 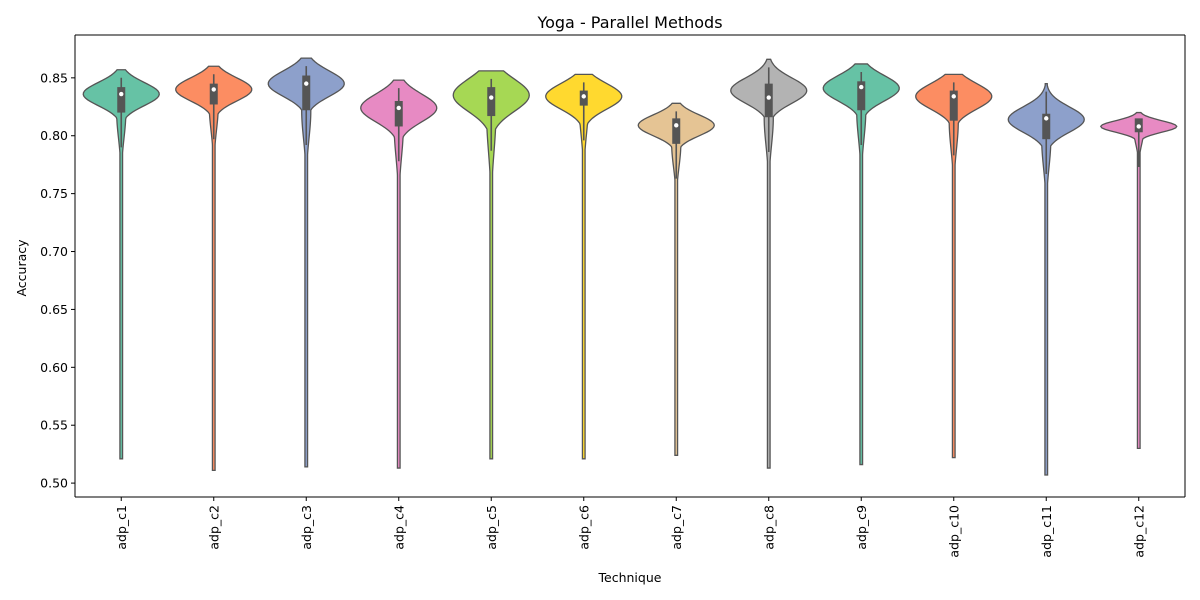 I want to click on violin-body-adp_c12, so click(x=1138, y=280).